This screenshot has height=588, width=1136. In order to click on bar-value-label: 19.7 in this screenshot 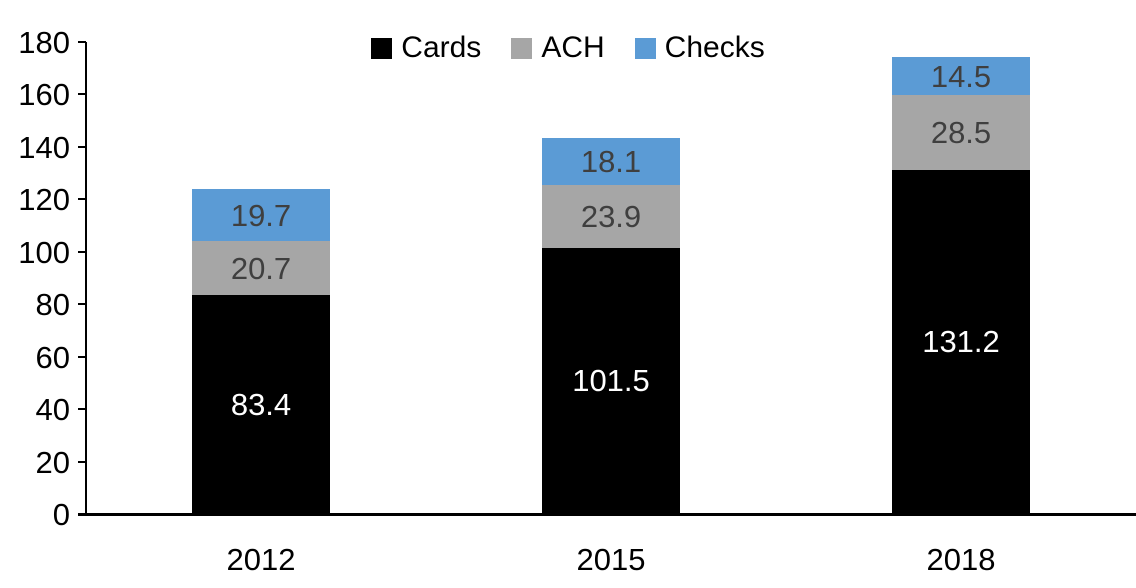, I will do `click(261, 215)`.